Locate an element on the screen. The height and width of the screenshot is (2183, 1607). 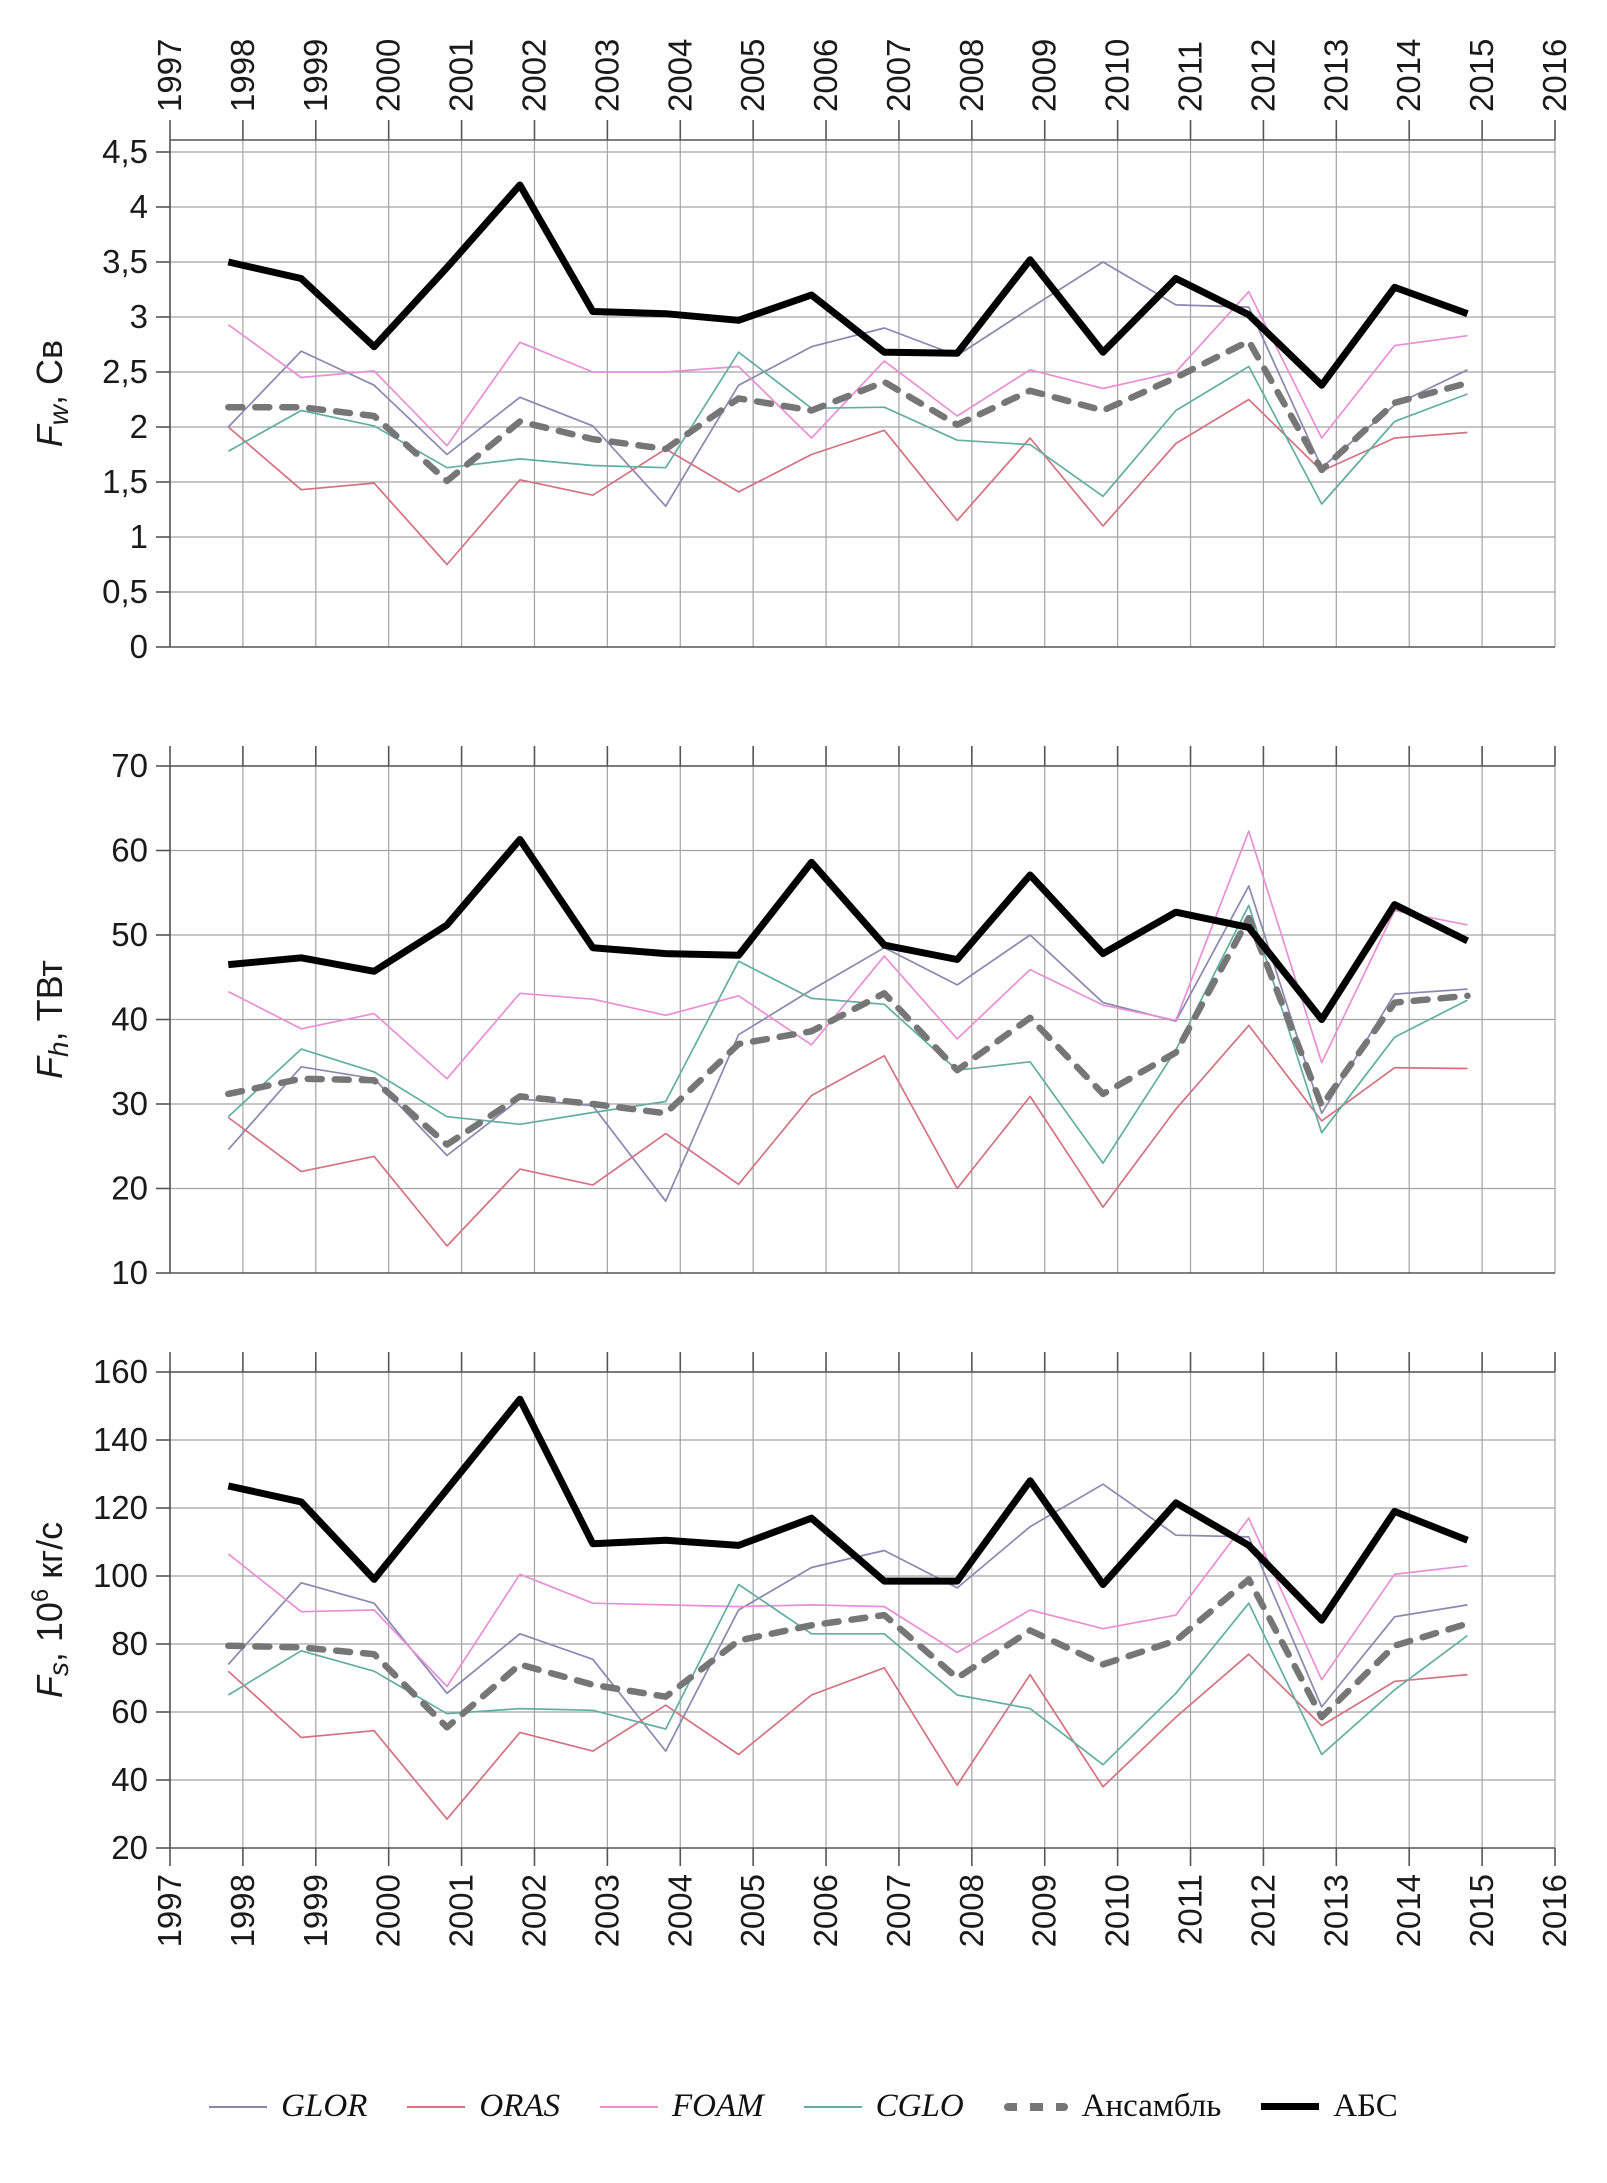
x-tick-label-bottom: 2009 is located at coordinates (1044, 1910).